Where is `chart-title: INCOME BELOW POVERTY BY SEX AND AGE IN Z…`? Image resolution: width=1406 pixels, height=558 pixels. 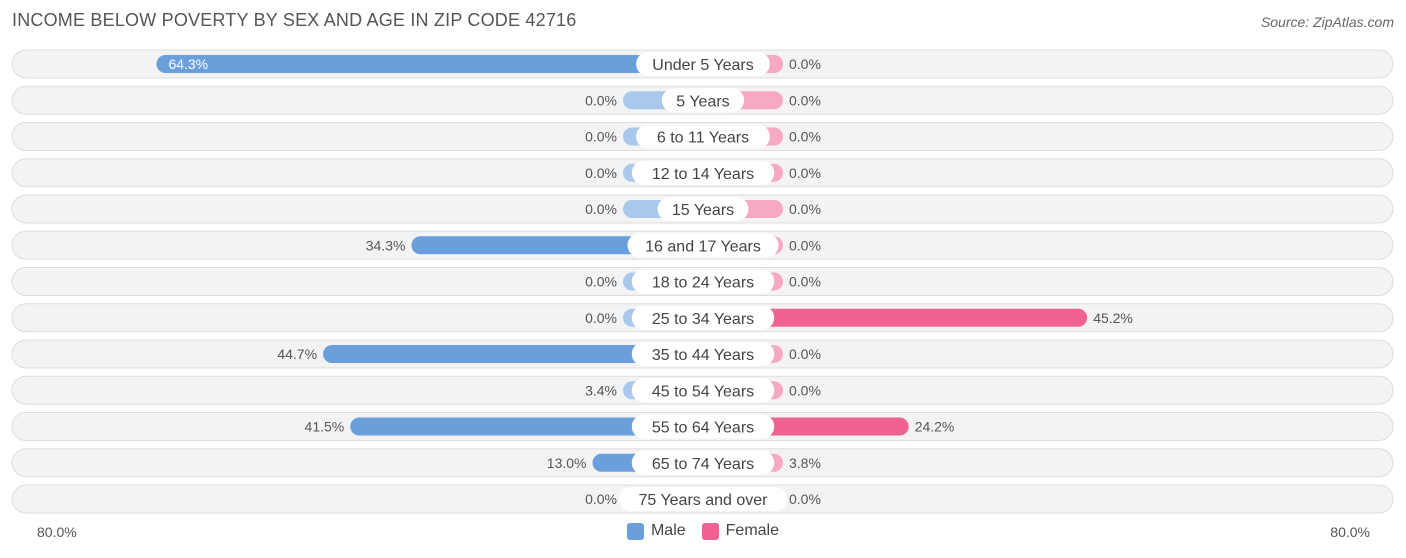
chart-title: INCOME BELOW POVERTY BY SEX AND AGE IN Z… is located at coordinates (294, 20).